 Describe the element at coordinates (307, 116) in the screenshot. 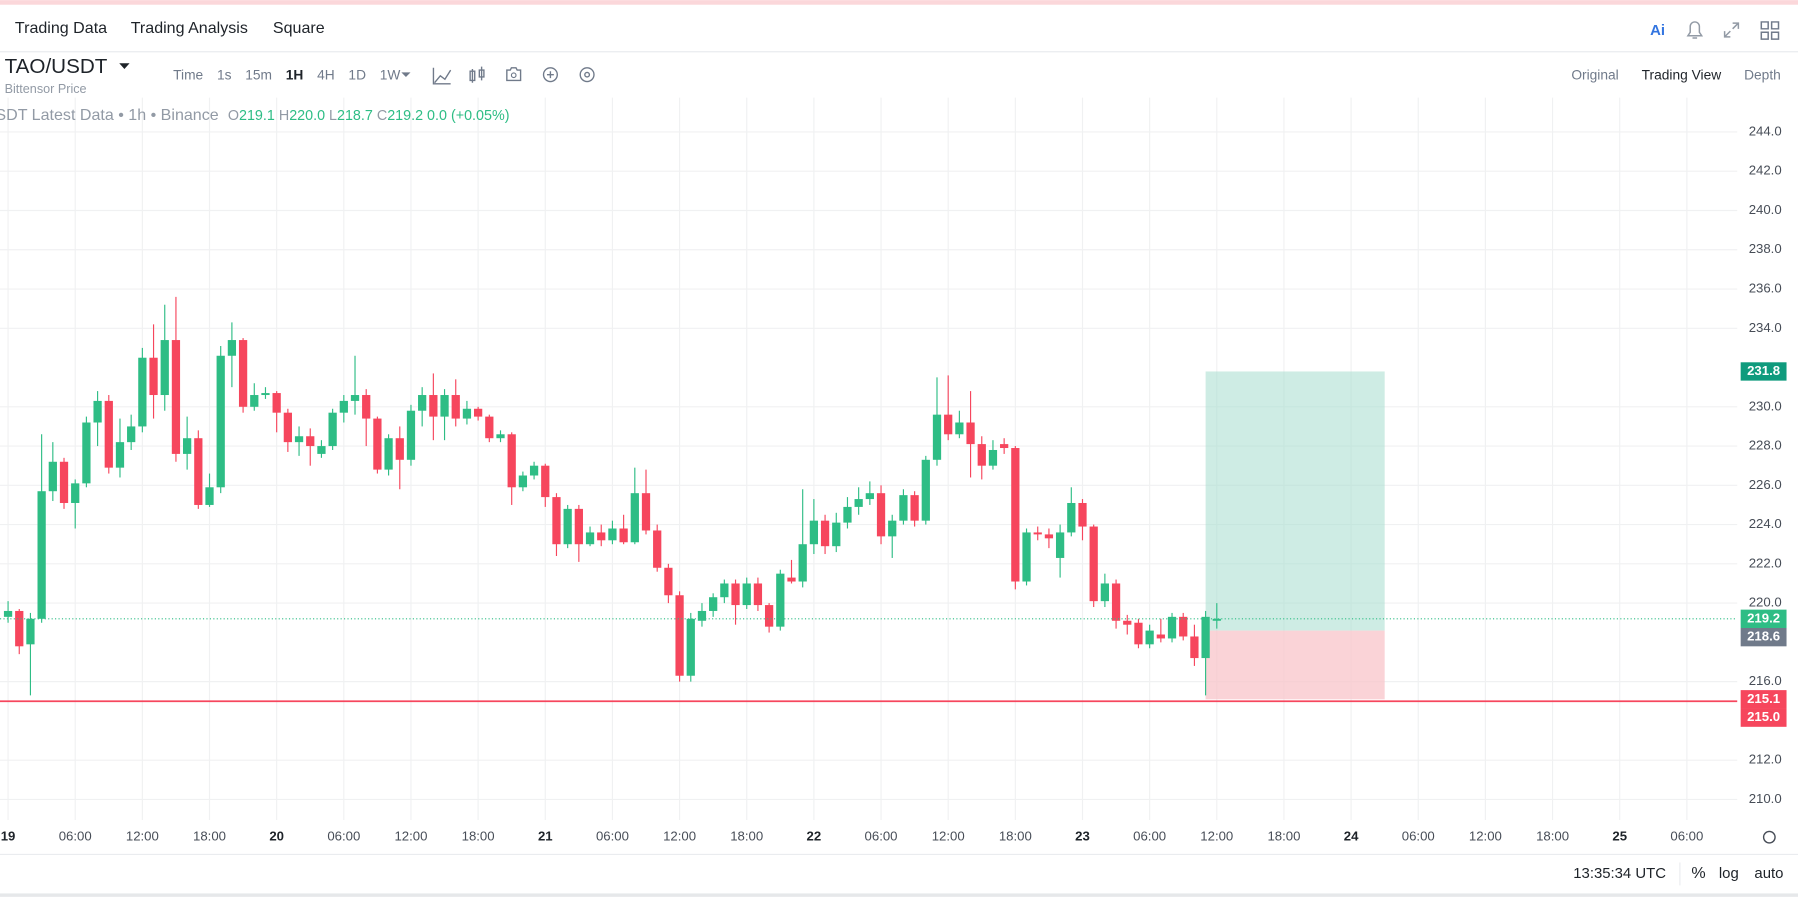

I see `legend-value: 220.0` at that location.